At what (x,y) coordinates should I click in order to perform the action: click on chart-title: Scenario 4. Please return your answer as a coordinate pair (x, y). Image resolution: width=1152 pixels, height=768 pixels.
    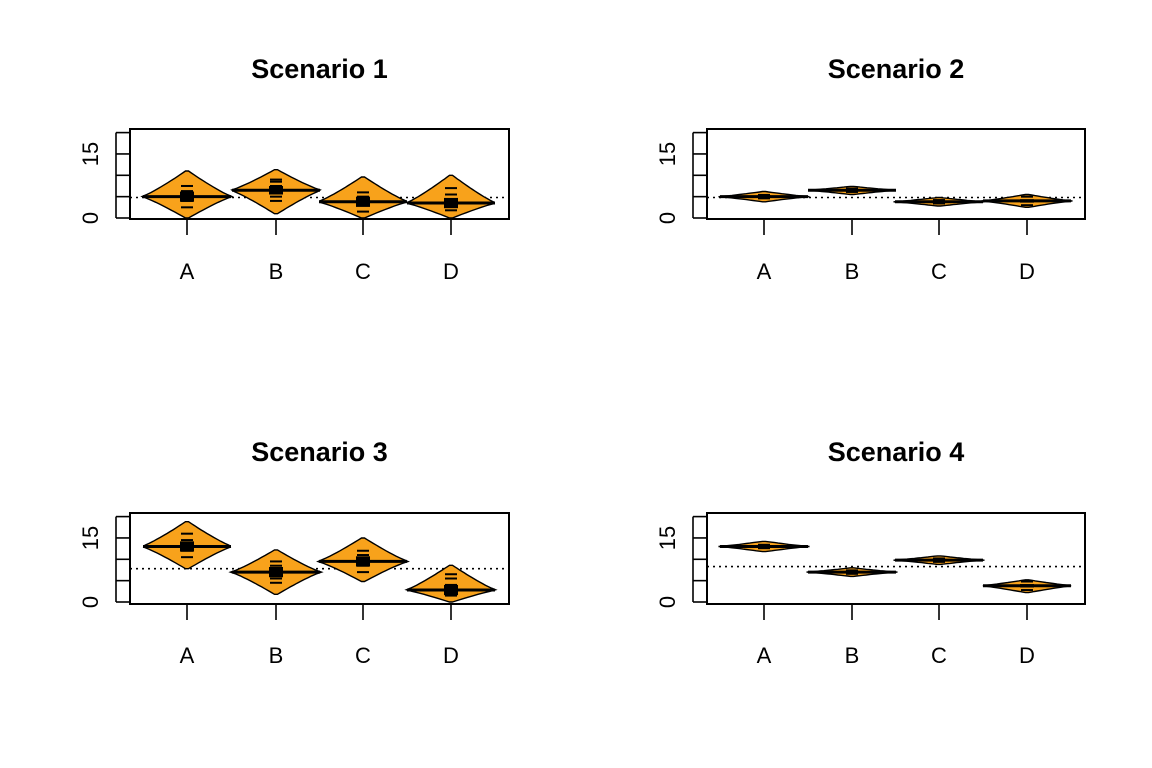
    Looking at the image, I should click on (896, 452).